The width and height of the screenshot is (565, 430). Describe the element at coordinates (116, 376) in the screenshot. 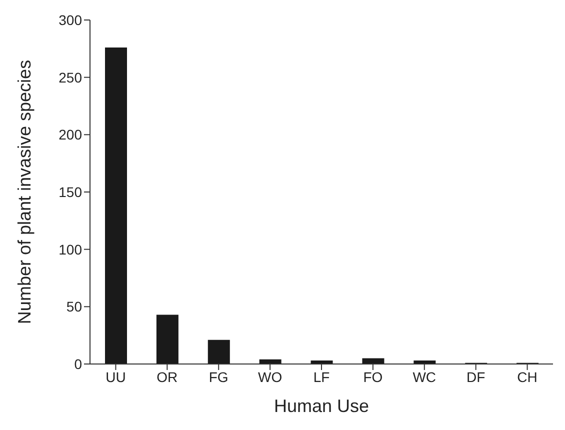

I see `x-tick-label: UU` at that location.